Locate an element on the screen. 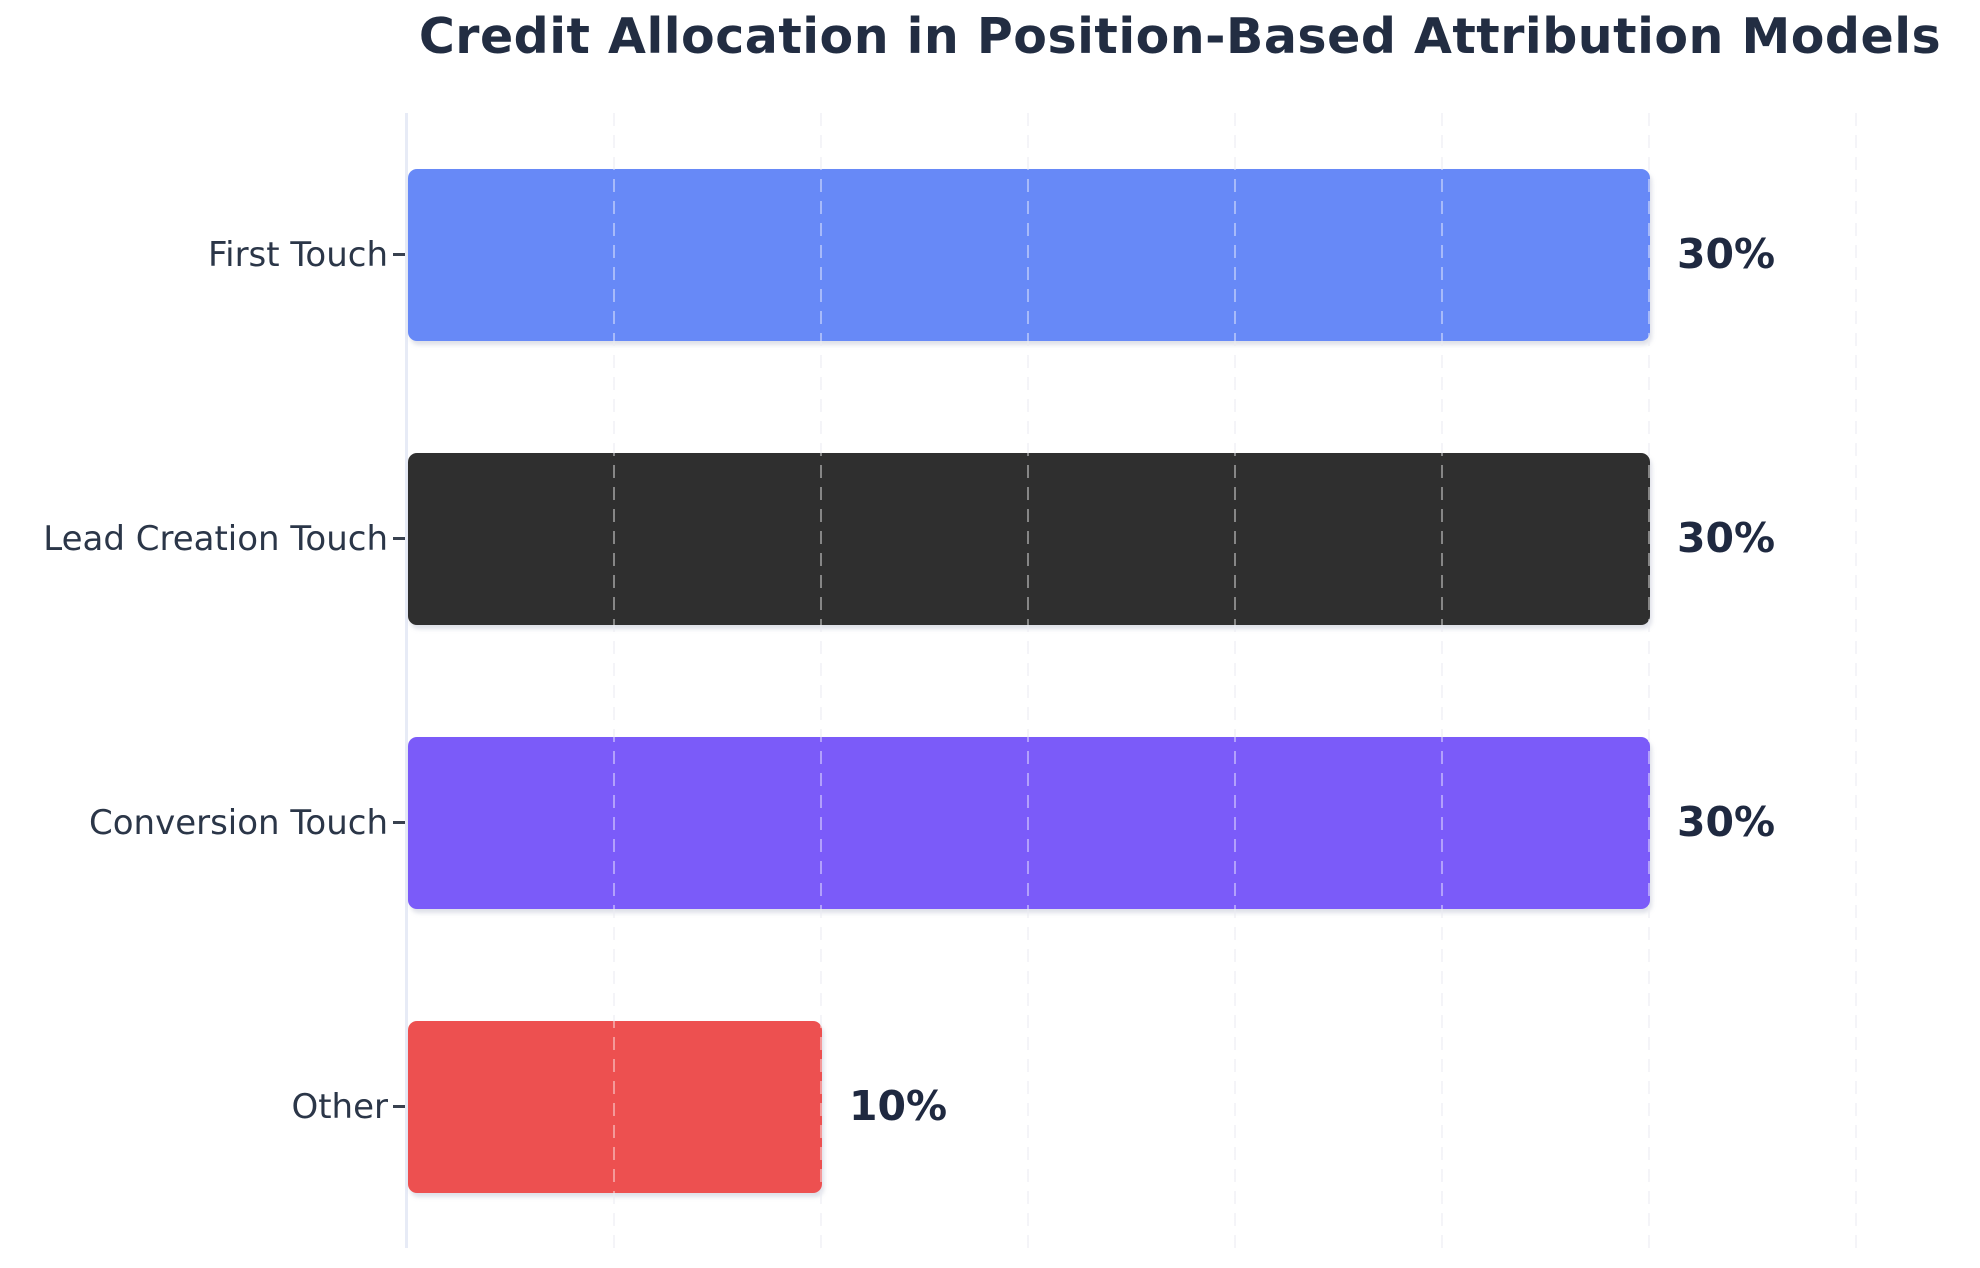 The image size is (1980, 1268). bar-lead-creation-touch is located at coordinates (1029, 539).